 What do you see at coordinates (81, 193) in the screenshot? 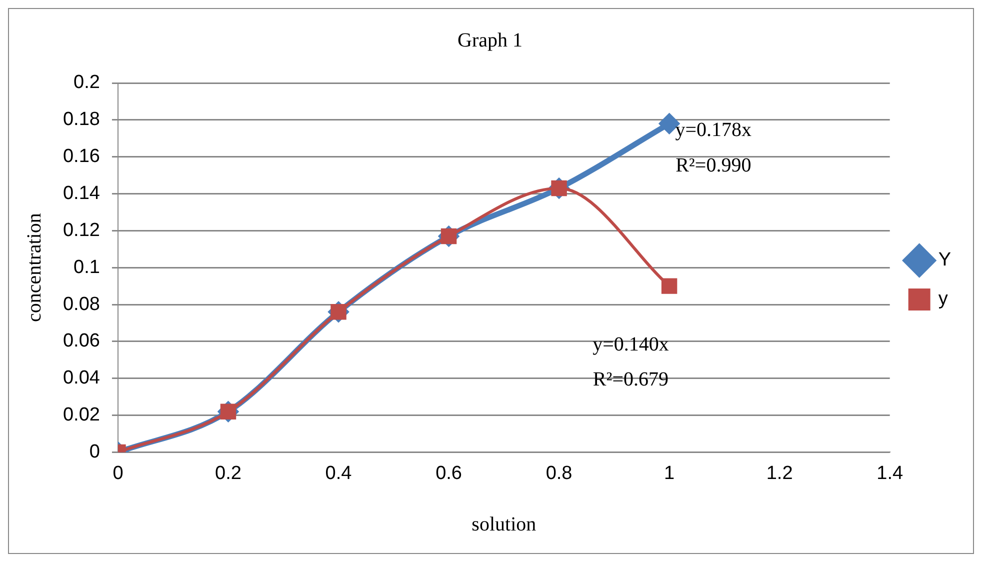
I see `y-tick-label: 0.14` at bounding box center [81, 193].